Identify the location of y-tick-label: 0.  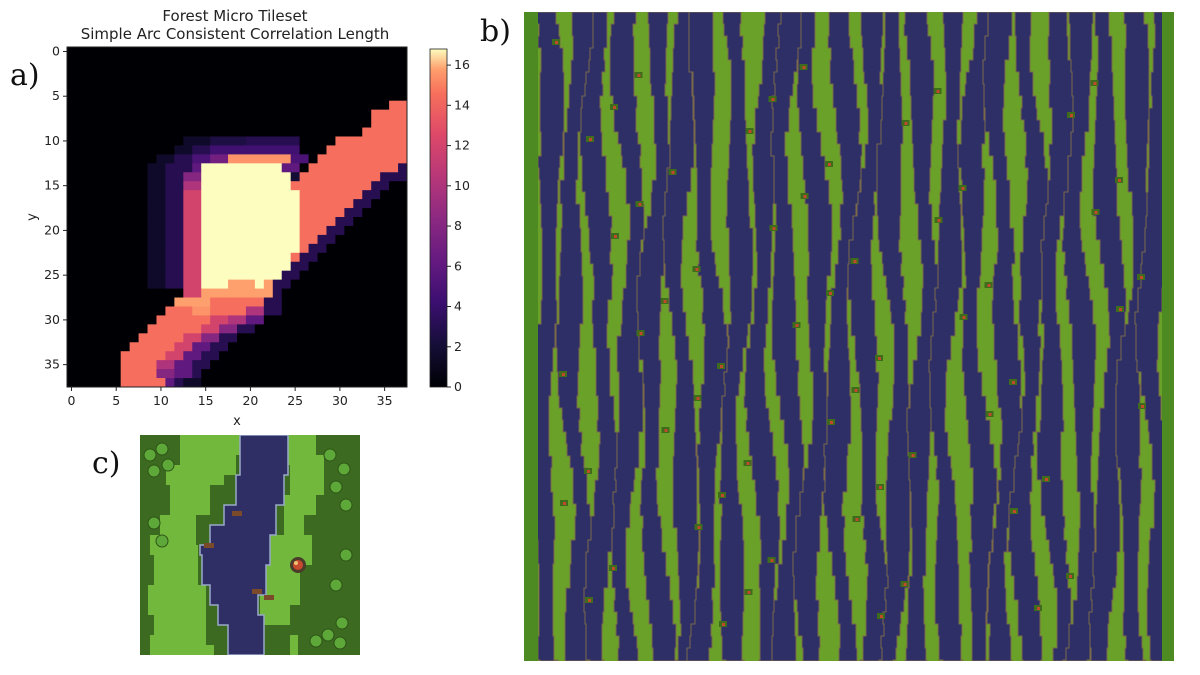
(56, 50).